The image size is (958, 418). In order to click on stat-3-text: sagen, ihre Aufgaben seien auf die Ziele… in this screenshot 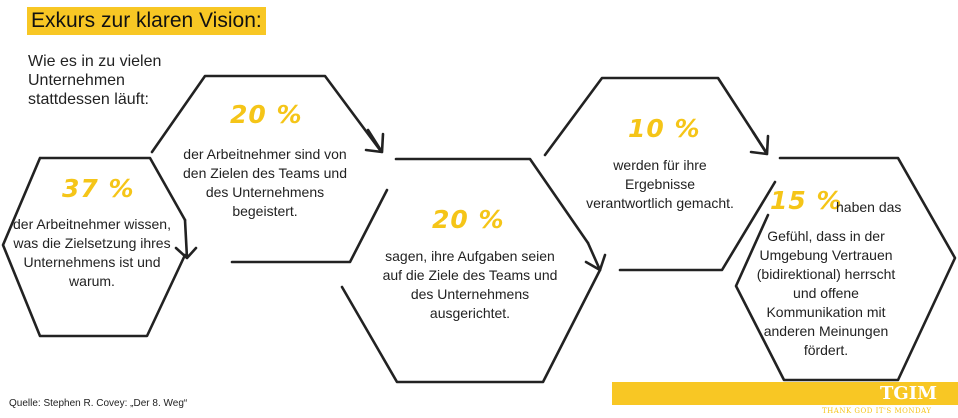, I will do `click(470, 284)`.